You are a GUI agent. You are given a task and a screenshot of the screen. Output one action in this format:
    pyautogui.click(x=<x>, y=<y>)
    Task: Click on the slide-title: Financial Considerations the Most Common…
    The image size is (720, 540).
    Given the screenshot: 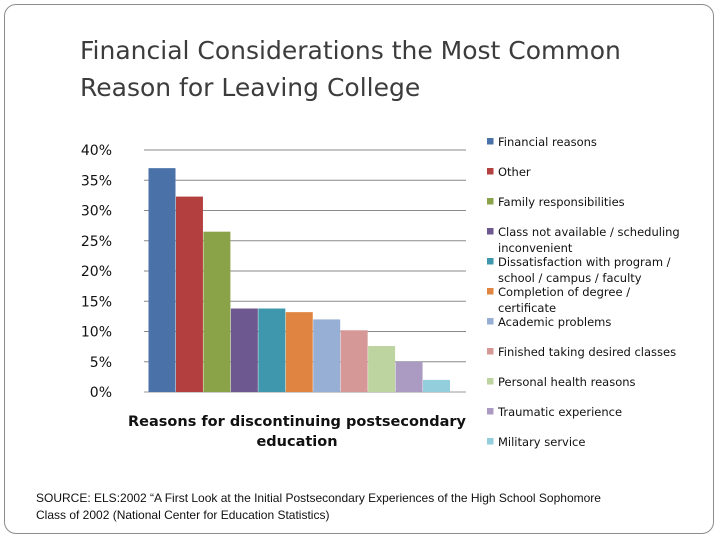 What is the action you would take?
    pyautogui.click(x=380, y=69)
    